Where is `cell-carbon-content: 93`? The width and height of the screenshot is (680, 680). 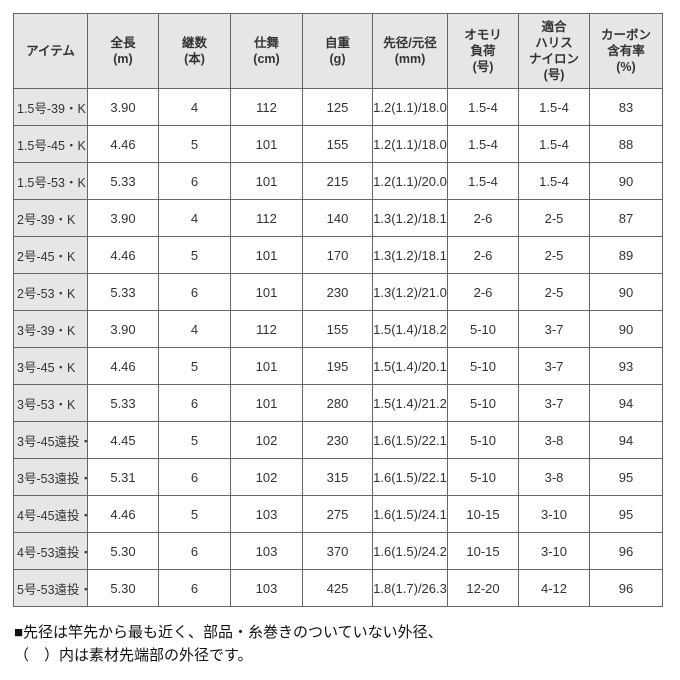
cell-carbon-content: 93 is located at coordinates (626, 366).